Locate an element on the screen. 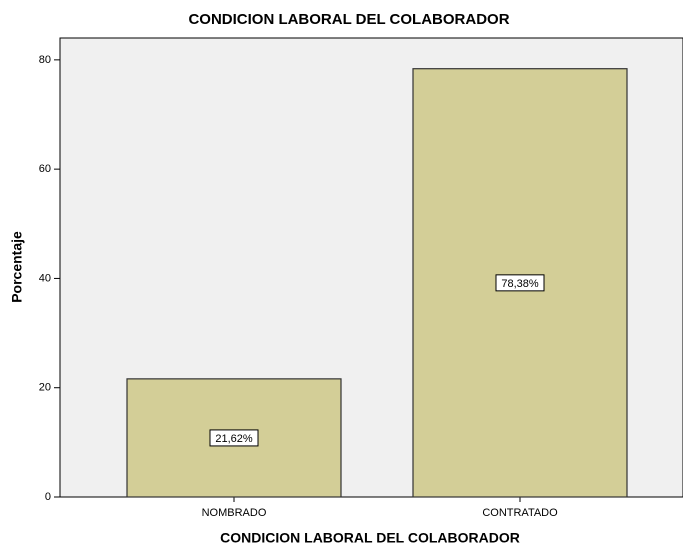  y-tick-label: 20 is located at coordinates (45, 388).